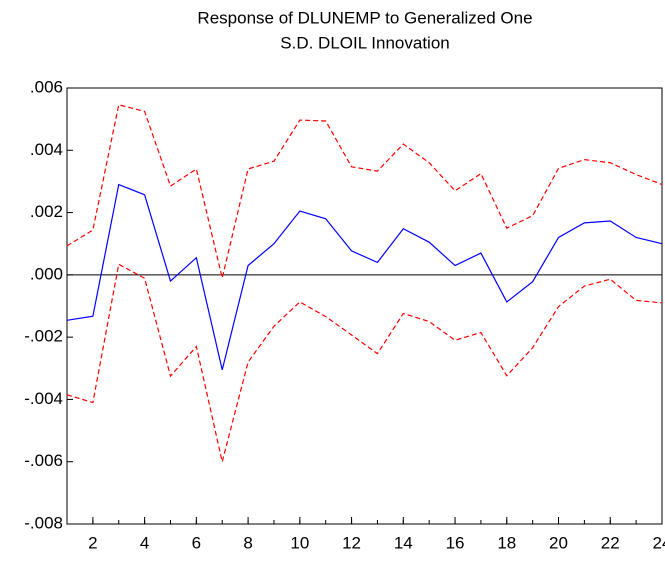 The image size is (665, 563). I want to click on x-tick-label: 20, so click(558, 542).